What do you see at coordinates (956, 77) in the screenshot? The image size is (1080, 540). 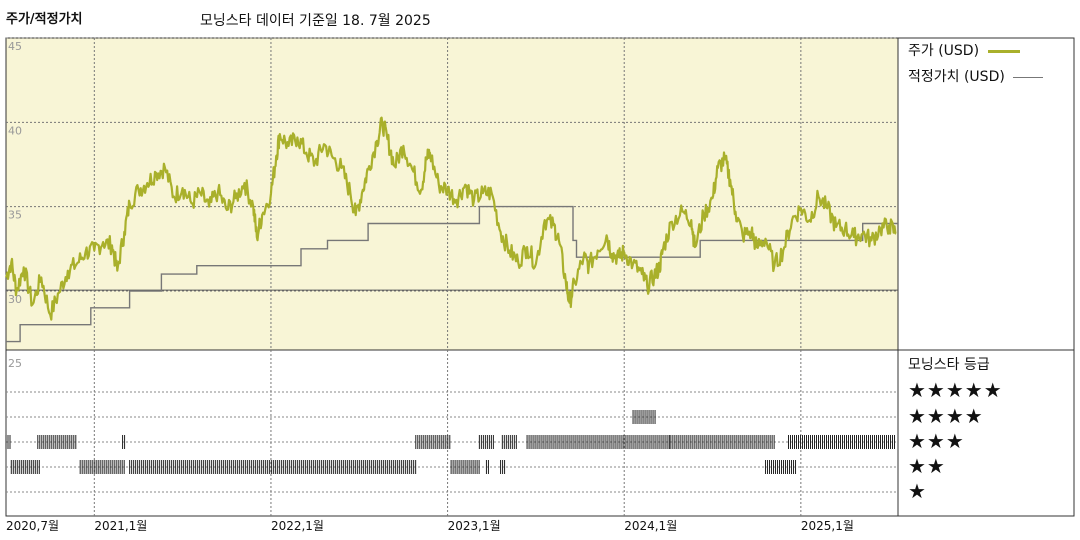 I see `legend-fair-label: 적정가치 (USD)` at bounding box center [956, 77].